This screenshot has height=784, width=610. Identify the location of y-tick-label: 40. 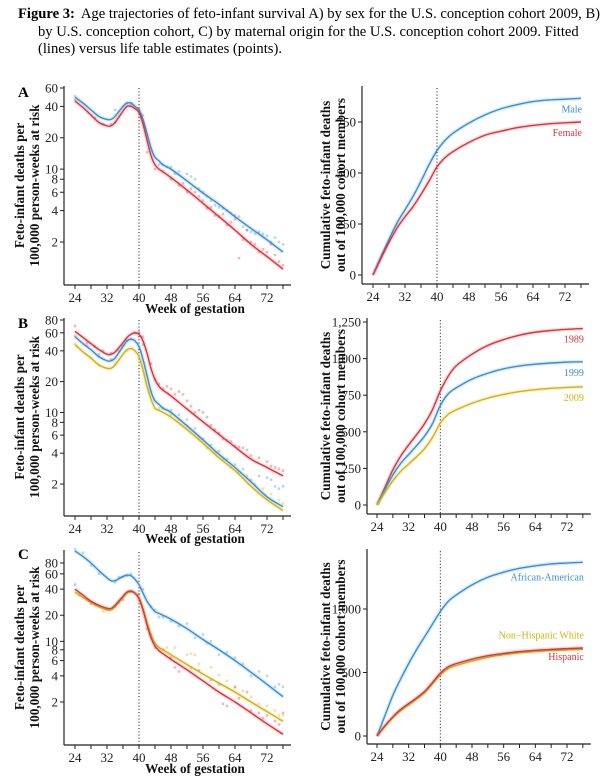
(51, 106).